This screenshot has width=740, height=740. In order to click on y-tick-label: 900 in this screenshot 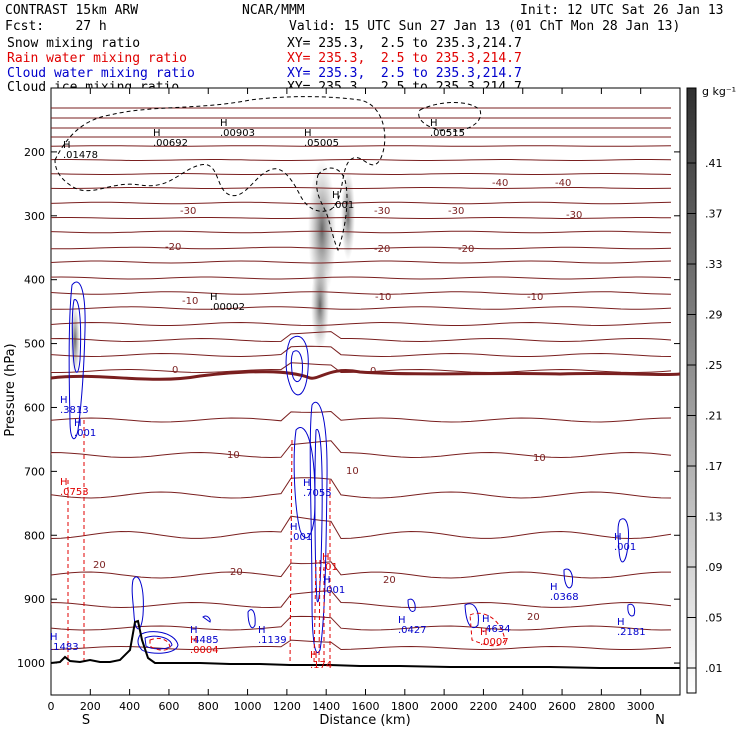, I will do `click(34, 599)`.